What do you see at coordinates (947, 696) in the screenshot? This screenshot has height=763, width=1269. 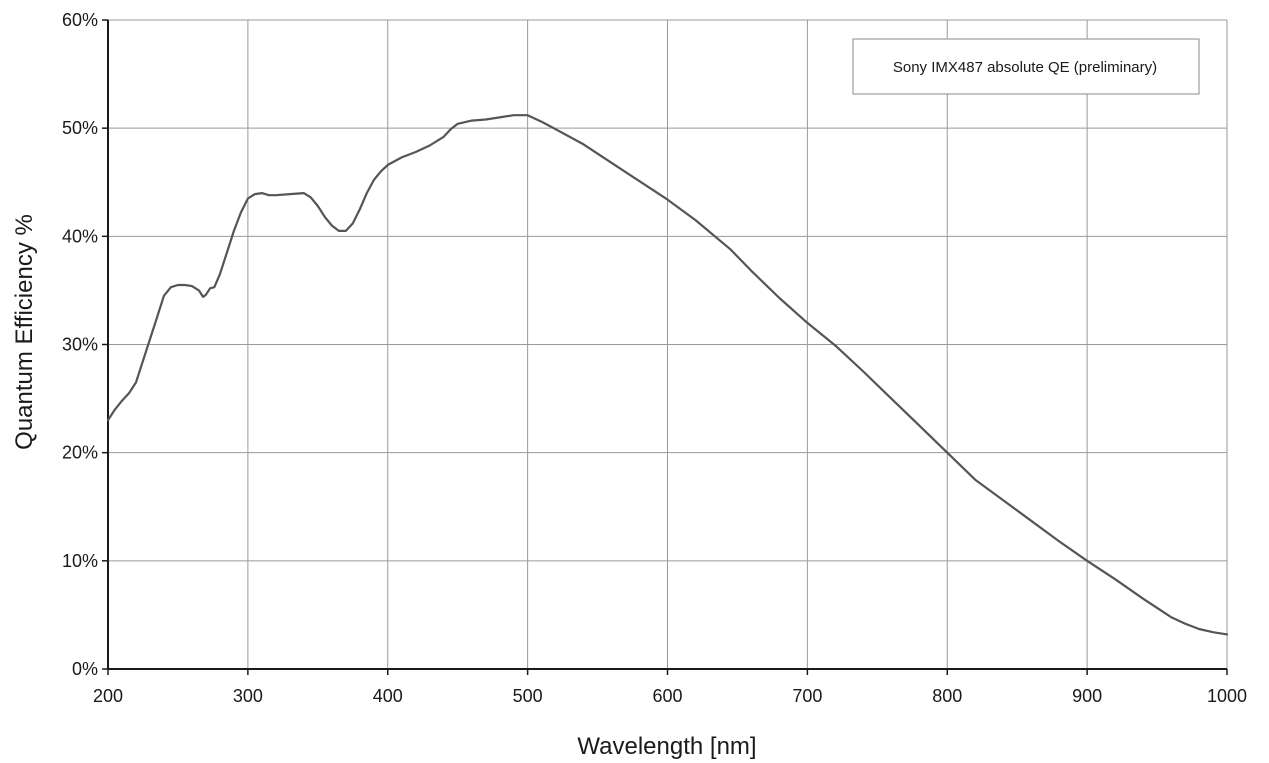 I see `x-tick-label: 800` at bounding box center [947, 696].